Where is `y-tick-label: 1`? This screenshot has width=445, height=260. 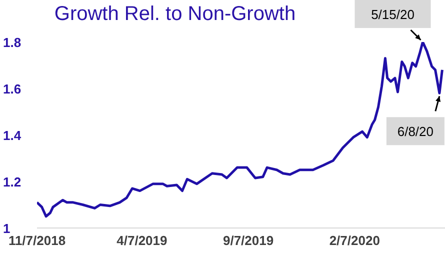 y-tick-label: 1 is located at coordinates (6, 228).